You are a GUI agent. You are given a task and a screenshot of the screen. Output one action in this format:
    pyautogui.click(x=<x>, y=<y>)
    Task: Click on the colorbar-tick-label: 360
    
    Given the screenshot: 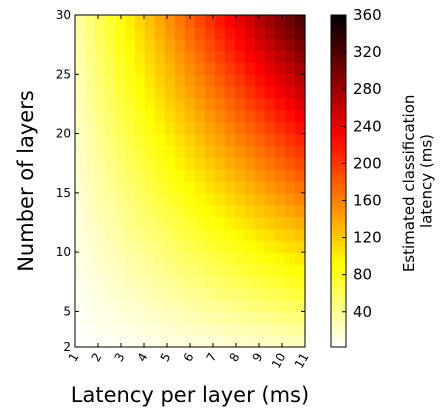 What is the action you would take?
    pyautogui.click(x=367, y=15)
    